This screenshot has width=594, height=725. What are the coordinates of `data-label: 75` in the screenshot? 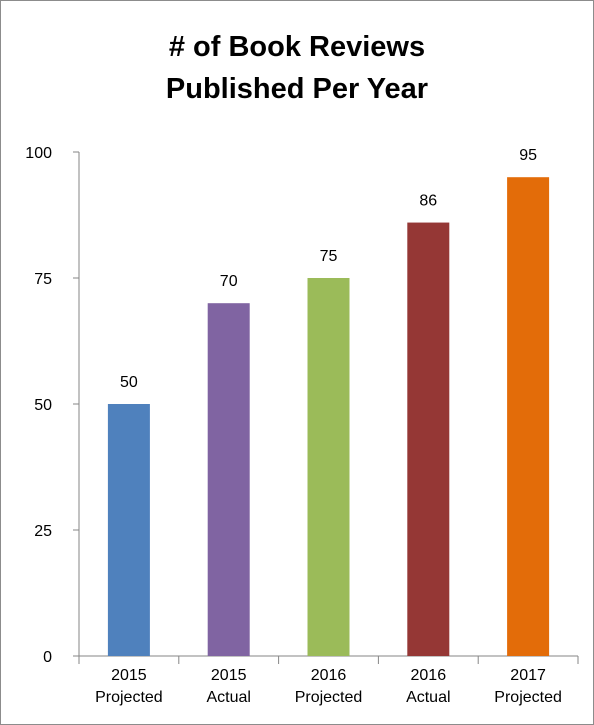 It's located at (329, 256).